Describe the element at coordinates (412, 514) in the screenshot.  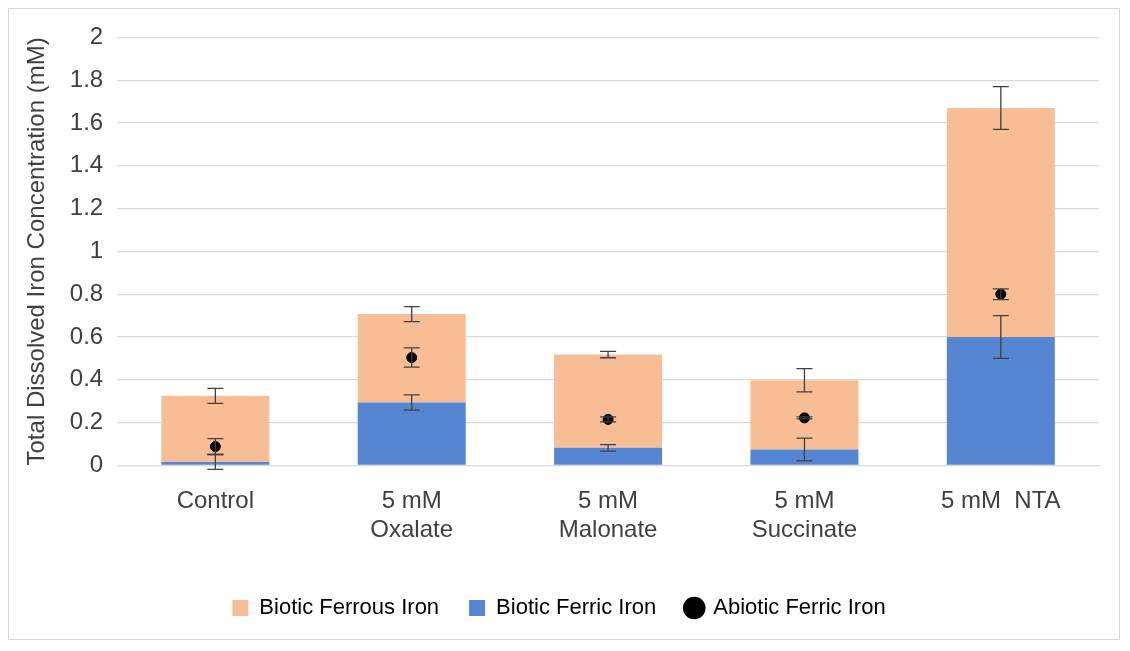
I see `x-tick-label: 5 mM Oxalate` at that location.